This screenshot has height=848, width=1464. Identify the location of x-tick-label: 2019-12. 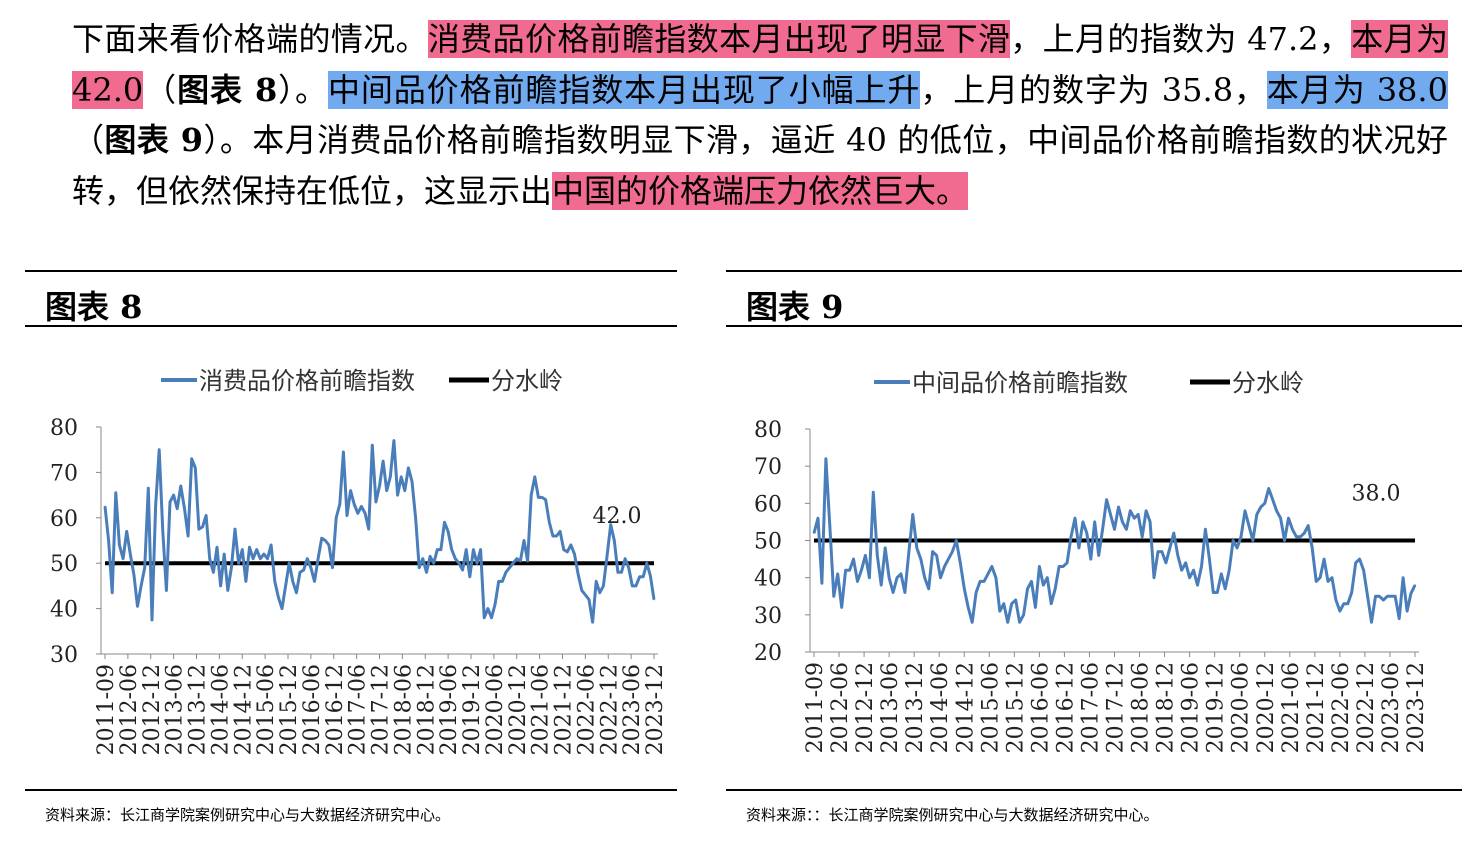
(1216, 707).